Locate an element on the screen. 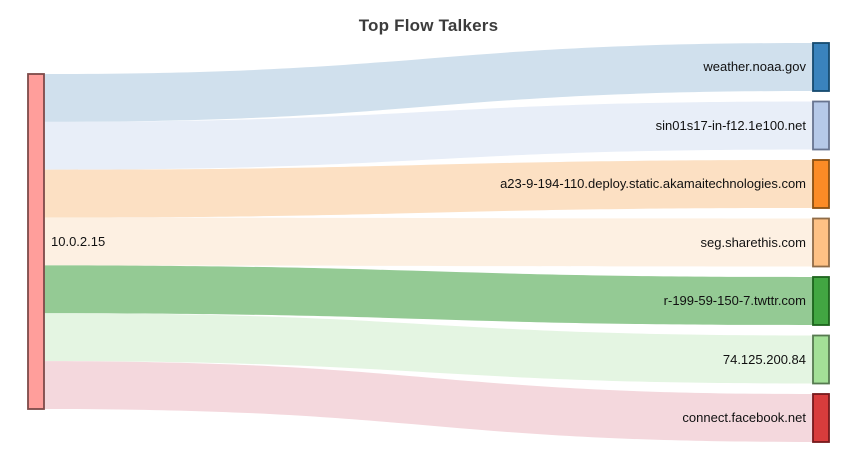  sankey-node-label-1: sin01s17-in-f12.1e100.net is located at coordinates (730, 125).